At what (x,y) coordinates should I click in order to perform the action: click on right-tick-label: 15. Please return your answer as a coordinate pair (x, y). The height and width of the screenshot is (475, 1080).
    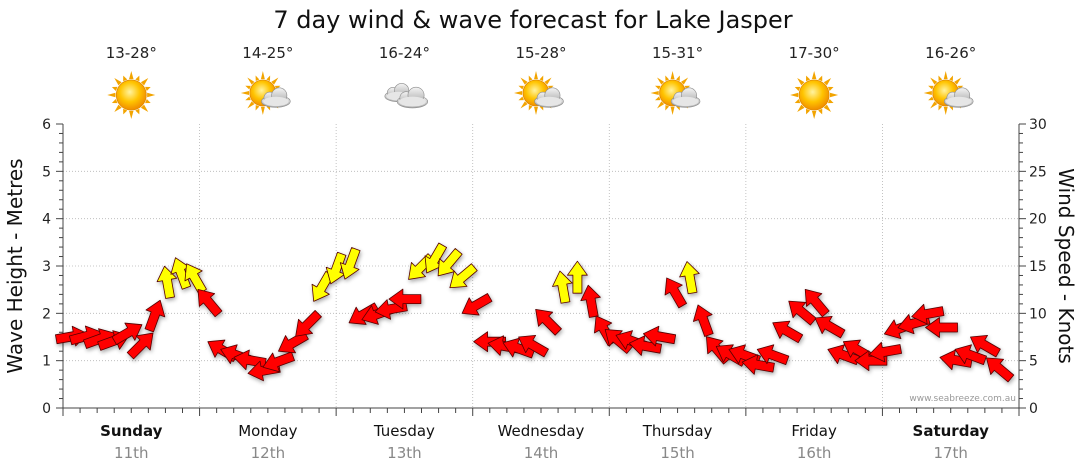
    Looking at the image, I should click on (1038, 267).